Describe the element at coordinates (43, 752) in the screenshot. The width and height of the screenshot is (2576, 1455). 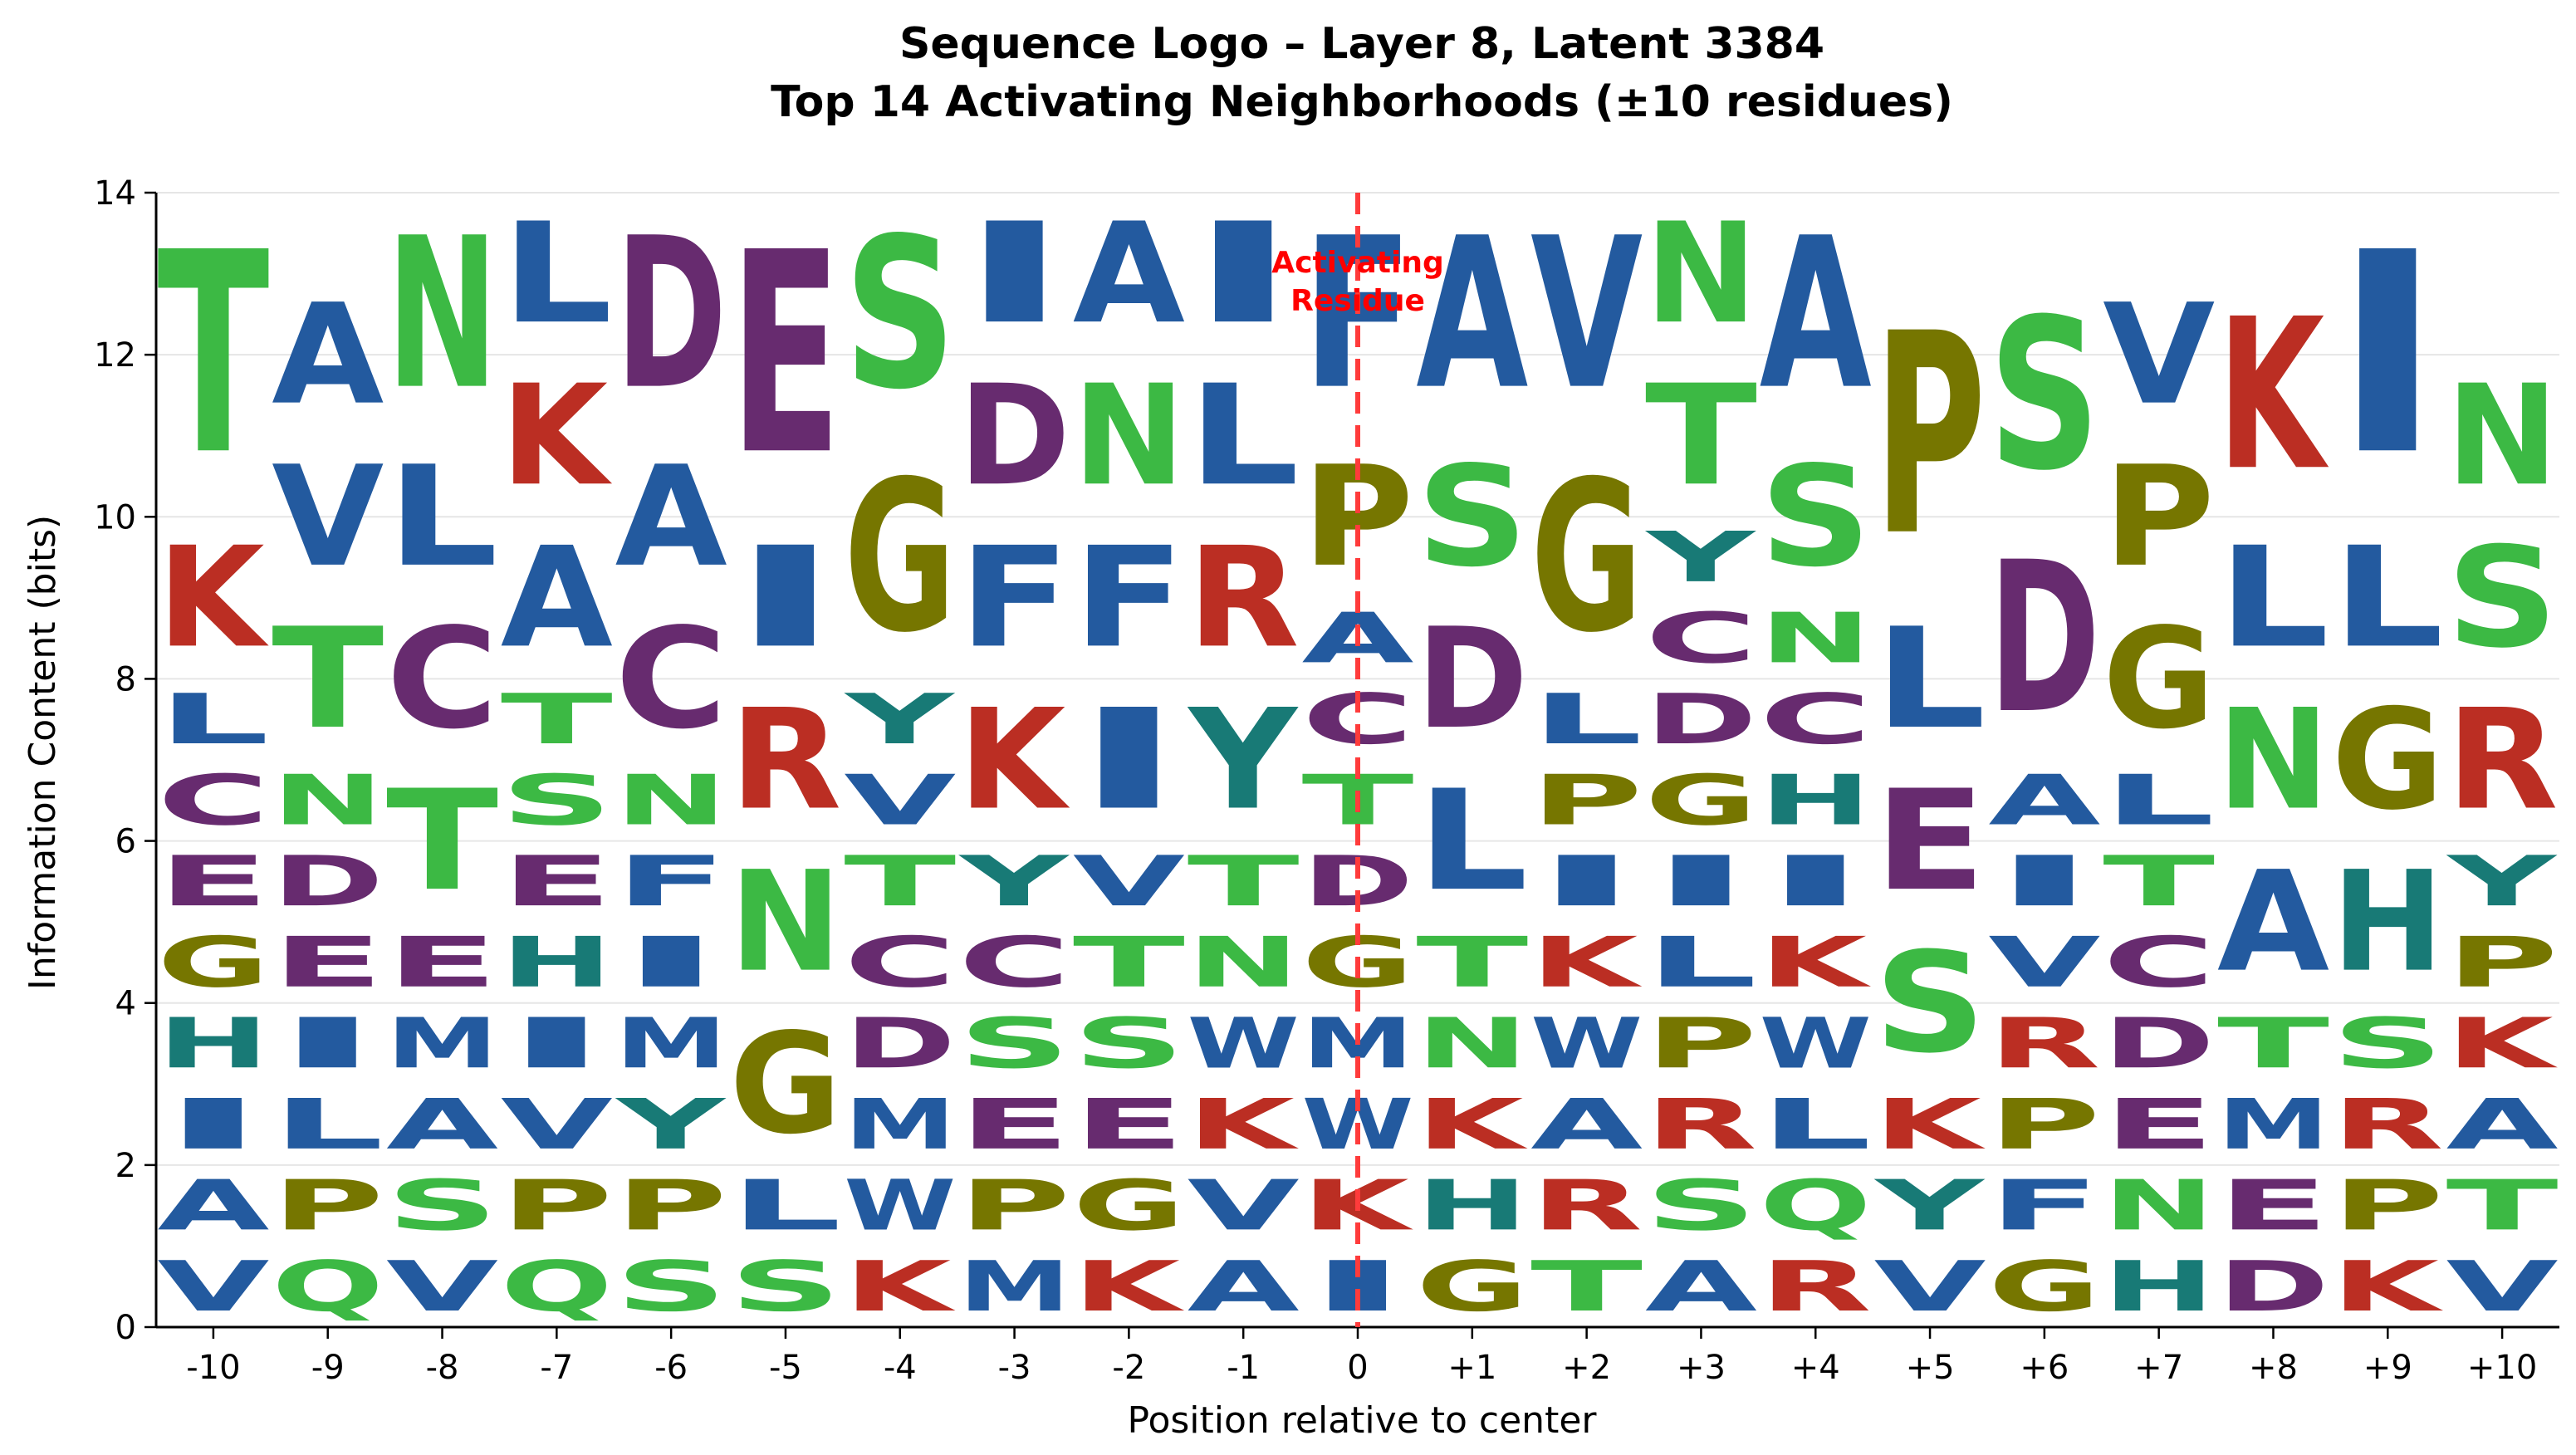
I see `y-axis-label: Information Content (bits)` at that location.